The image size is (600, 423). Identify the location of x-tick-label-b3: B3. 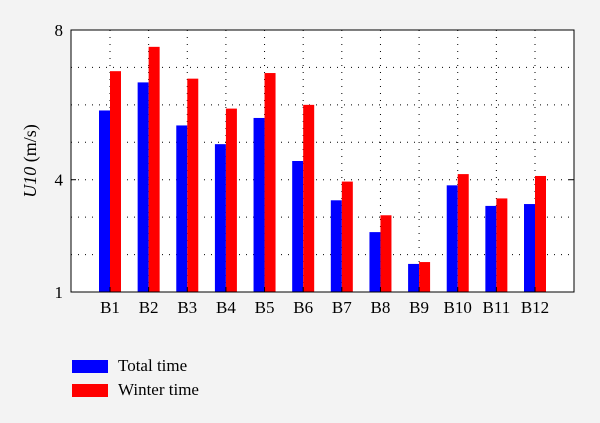
(187, 307).